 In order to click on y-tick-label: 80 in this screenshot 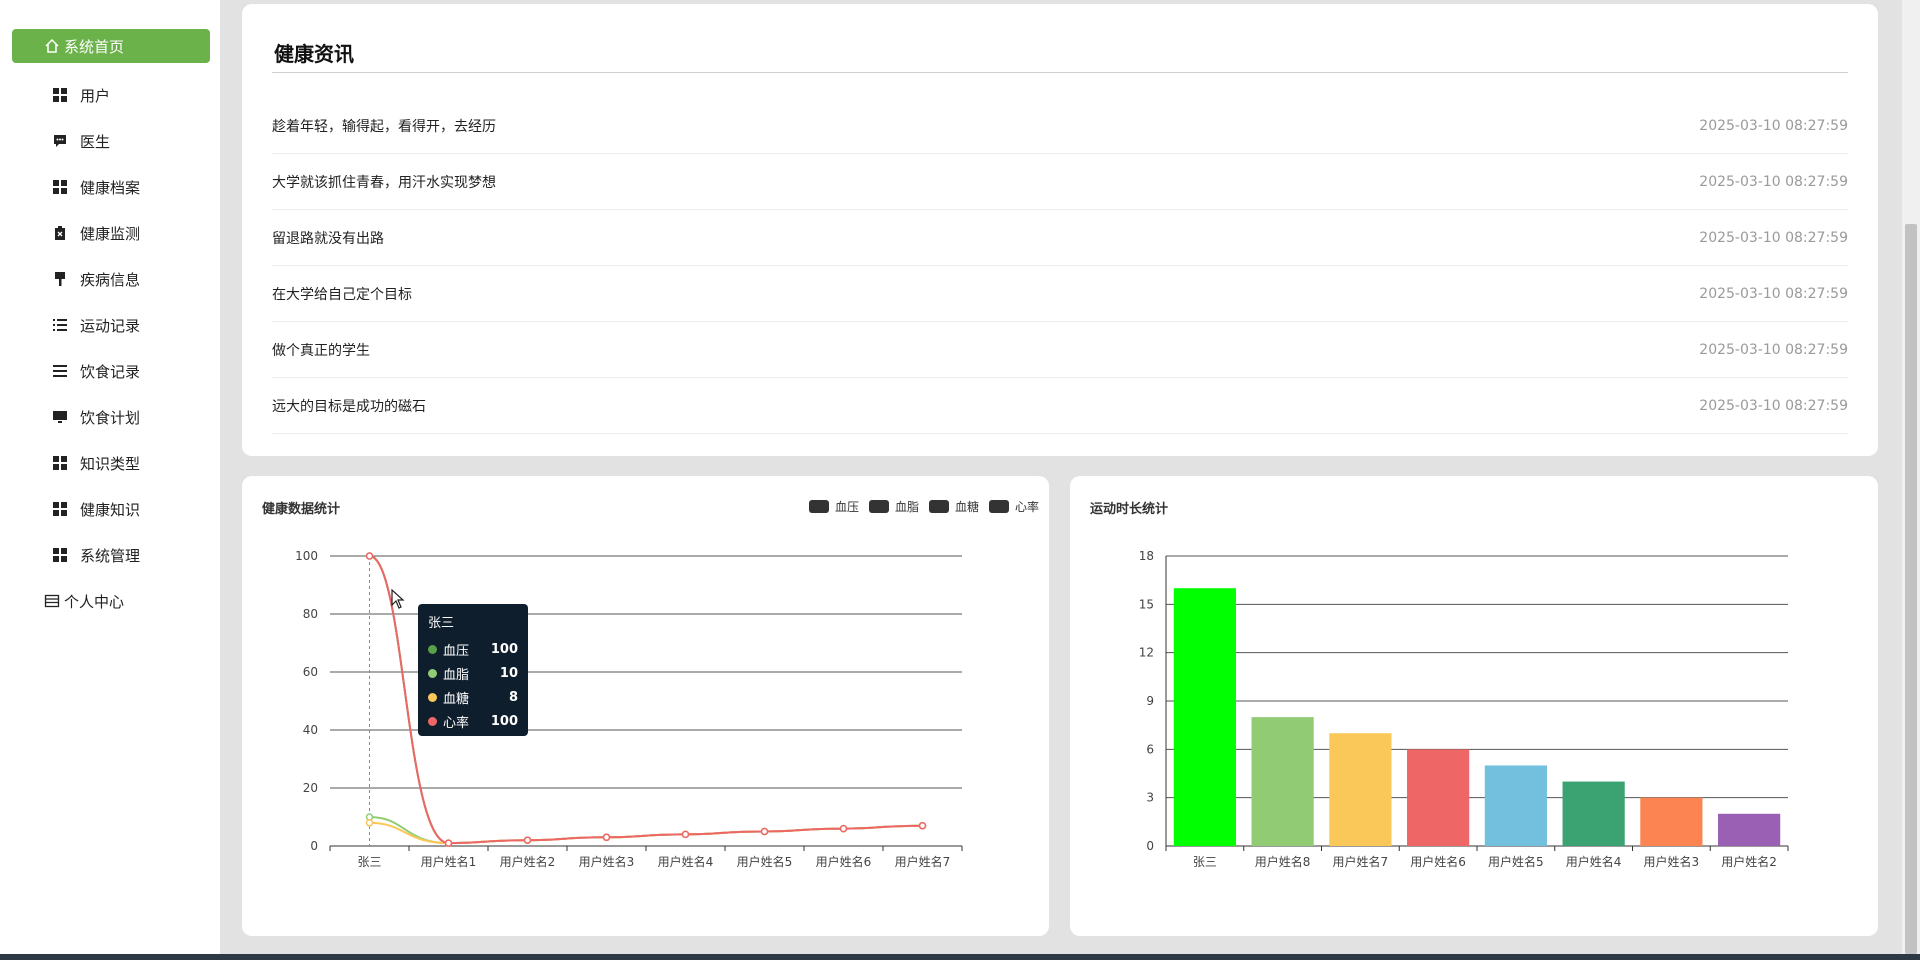, I will do `click(310, 614)`.